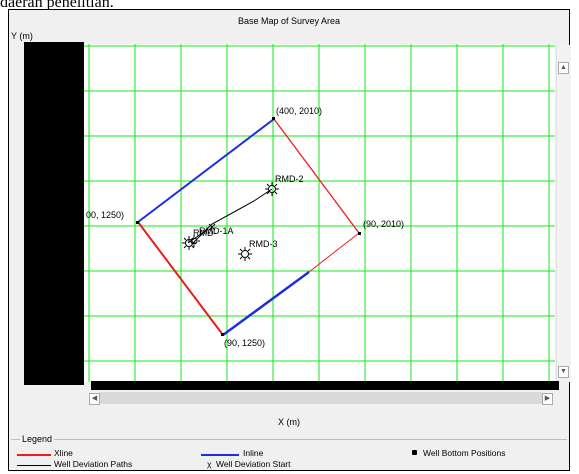 This screenshot has height=474, width=579. I want to click on legend-inline: Inline, so click(253, 453).